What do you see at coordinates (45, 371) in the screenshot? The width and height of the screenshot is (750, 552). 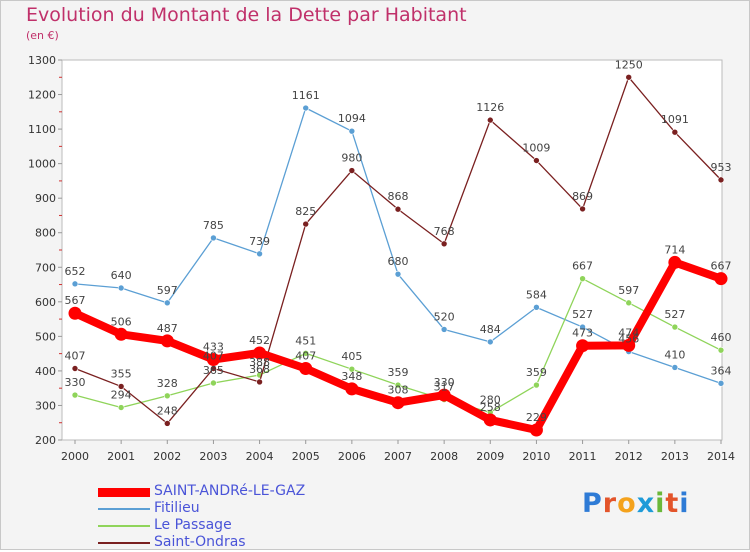 I see `y-tick-label: 400` at bounding box center [45, 371].